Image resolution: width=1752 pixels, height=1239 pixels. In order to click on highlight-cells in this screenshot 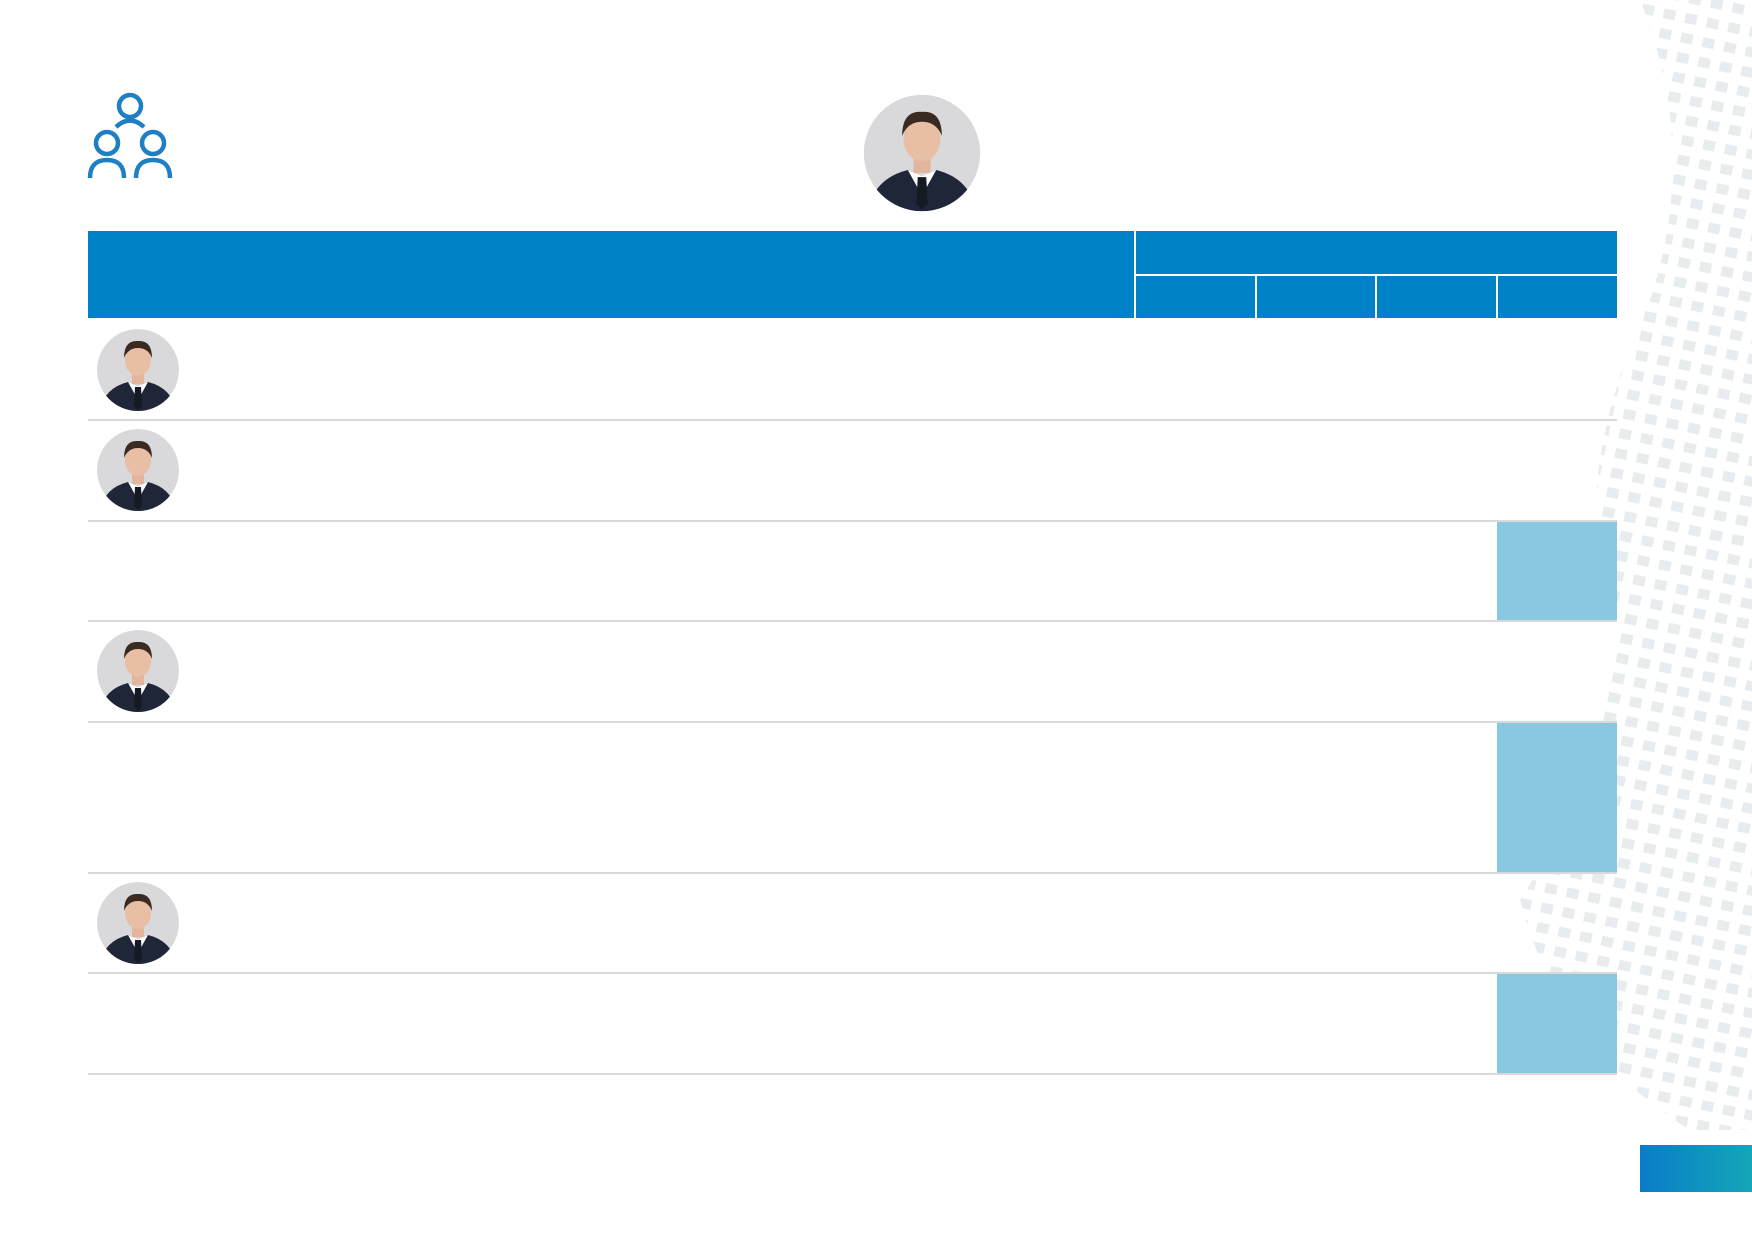, I will do `click(1557, 797)`.